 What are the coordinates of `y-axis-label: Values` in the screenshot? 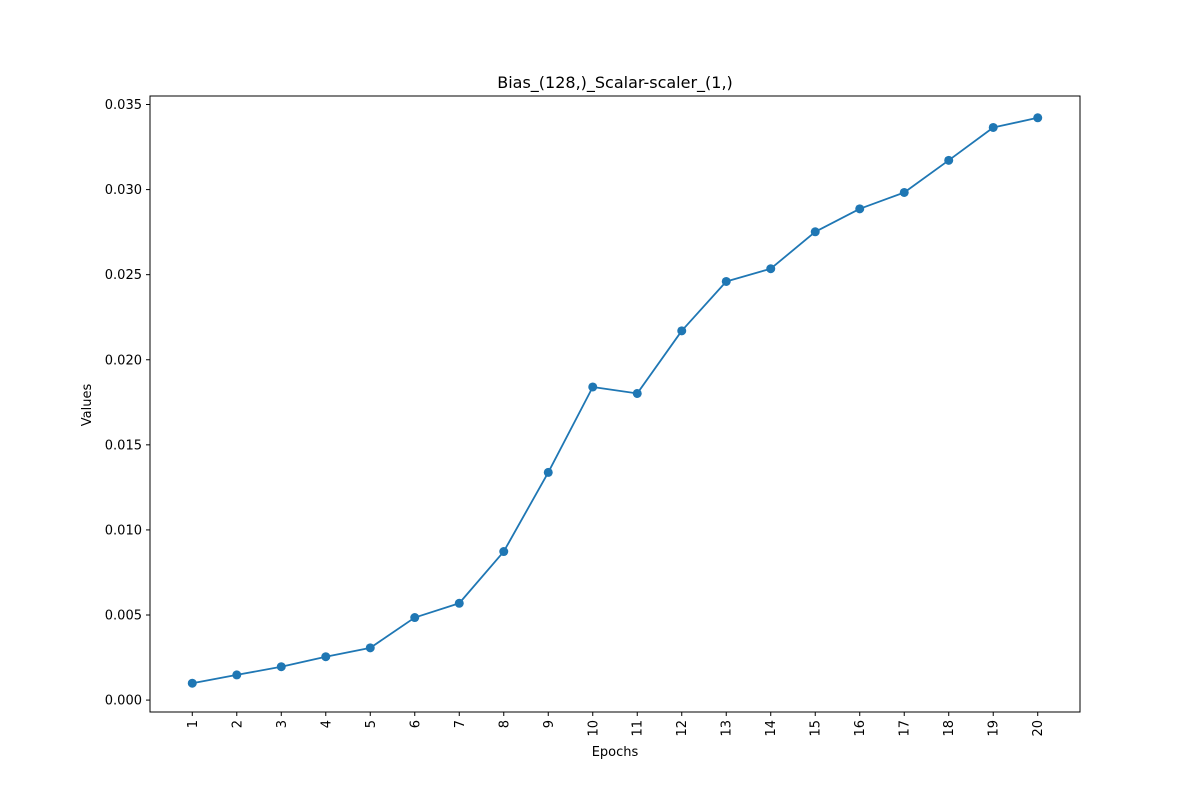 It's located at (87, 405).